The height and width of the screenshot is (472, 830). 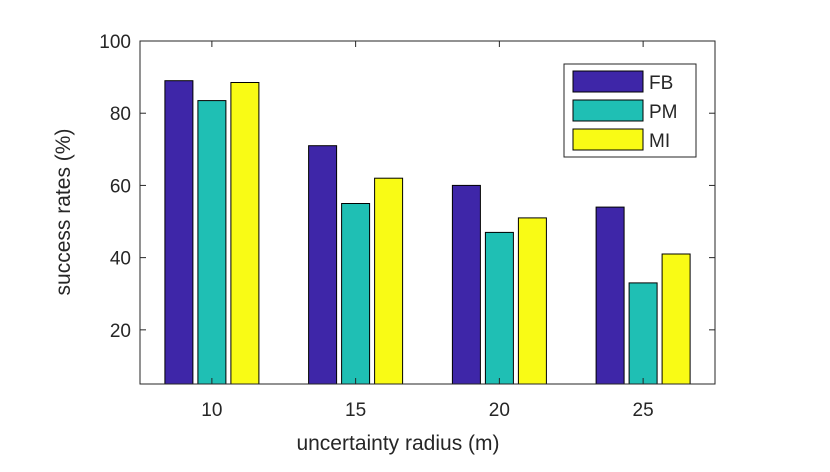 I want to click on legend-swatch-pm, so click(x=608, y=110).